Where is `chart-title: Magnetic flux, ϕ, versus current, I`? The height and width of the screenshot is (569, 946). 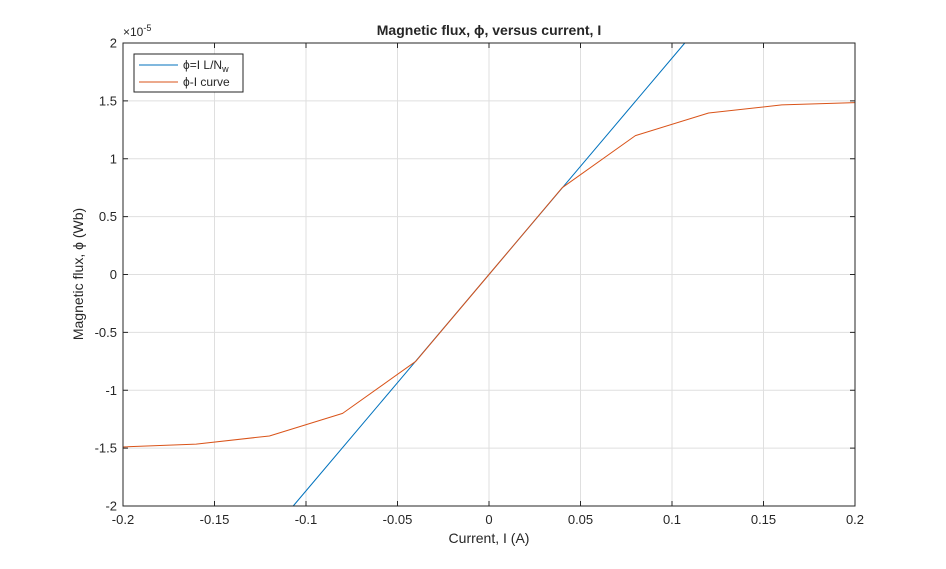 chart-title: Magnetic flux, ϕ, versus current, I is located at coordinates (489, 30).